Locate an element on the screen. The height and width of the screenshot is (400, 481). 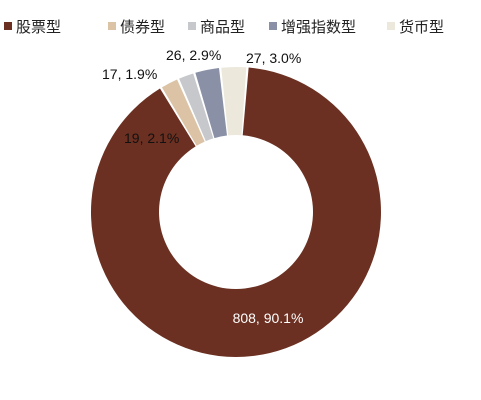
data-label-2: 19, 2.1% is located at coordinates (151, 138).